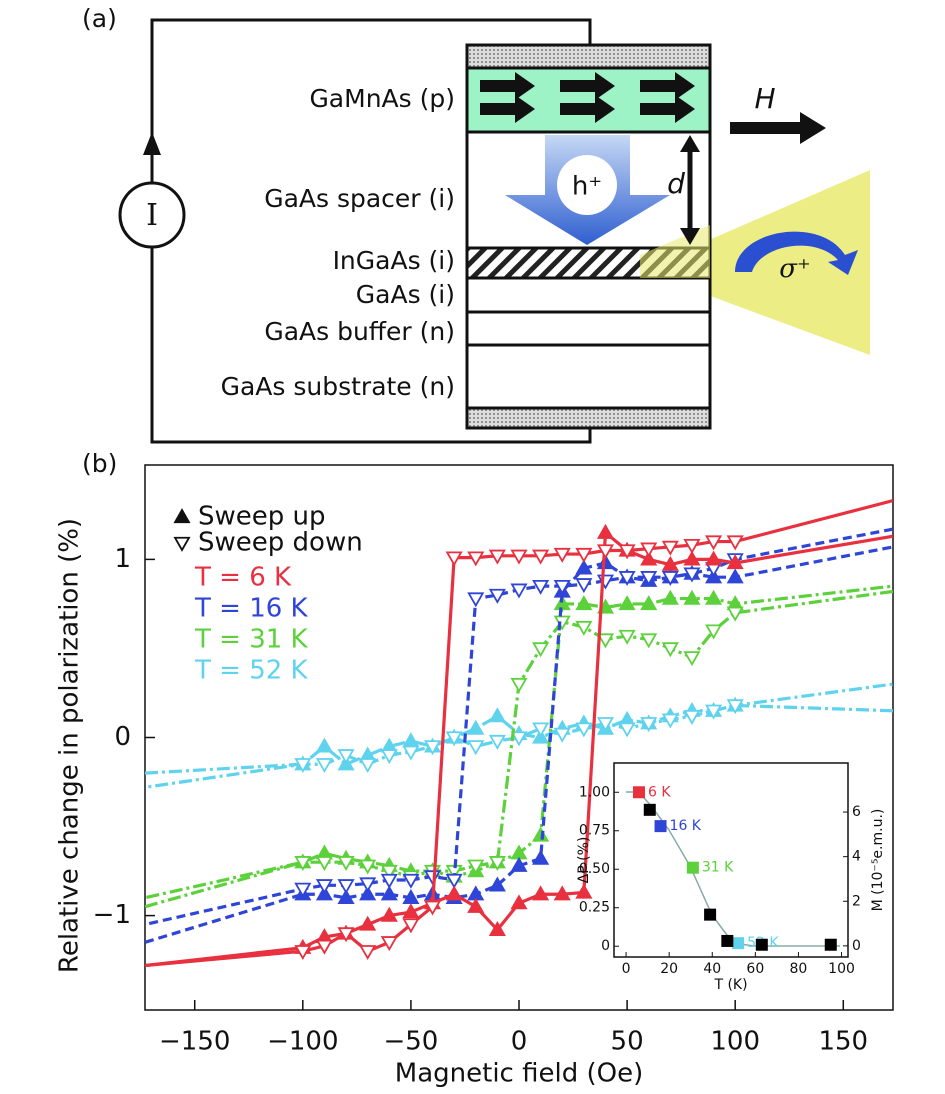 This screenshot has height=1094, width=945. Describe the element at coordinates (243, 578) in the screenshot. I see `legend-label: T = 6 K` at that location.